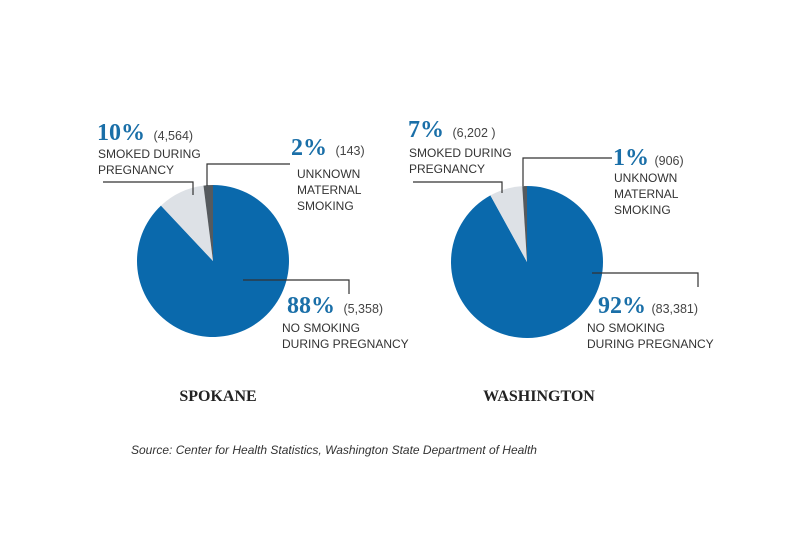 This screenshot has width=791, height=540. Describe the element at coordinates (173, 136) in the screenshot. I see `spokane-smoked-count: (4,564)` at that location.